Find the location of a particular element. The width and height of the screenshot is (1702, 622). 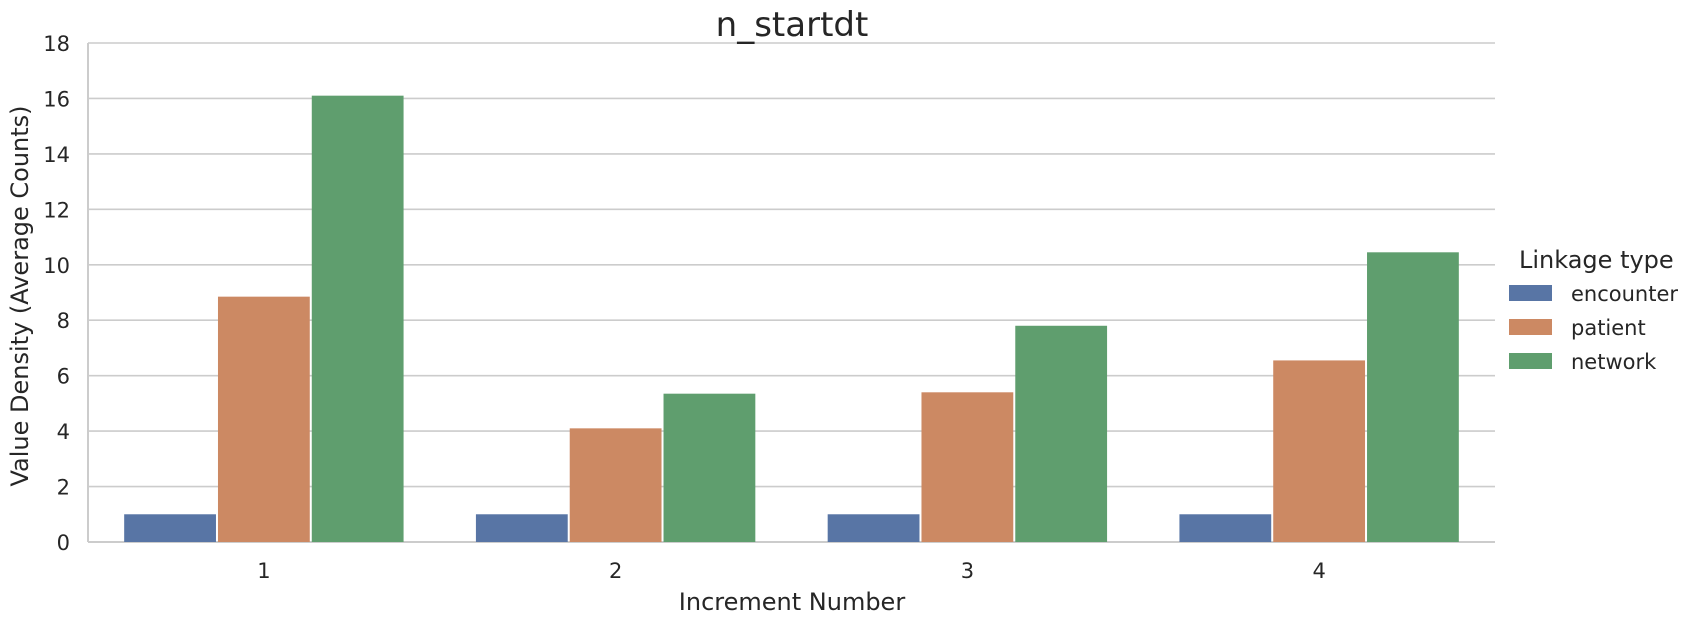

y-tick-label: 0 is located at coordinates (63, 543).